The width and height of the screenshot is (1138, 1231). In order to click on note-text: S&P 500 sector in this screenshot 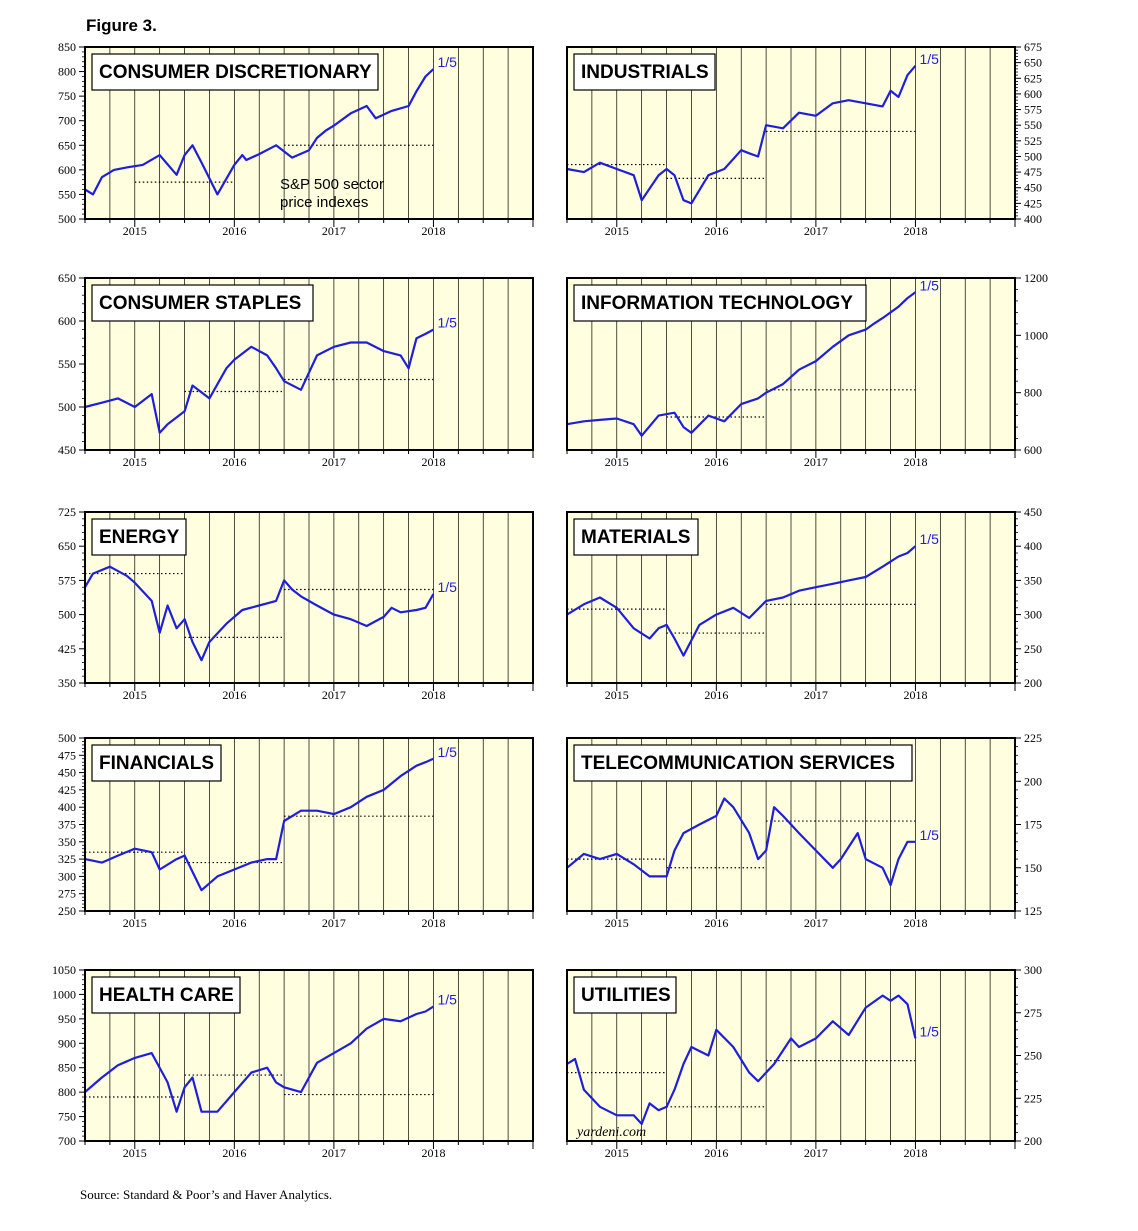, I will do `click(332, 184)`.